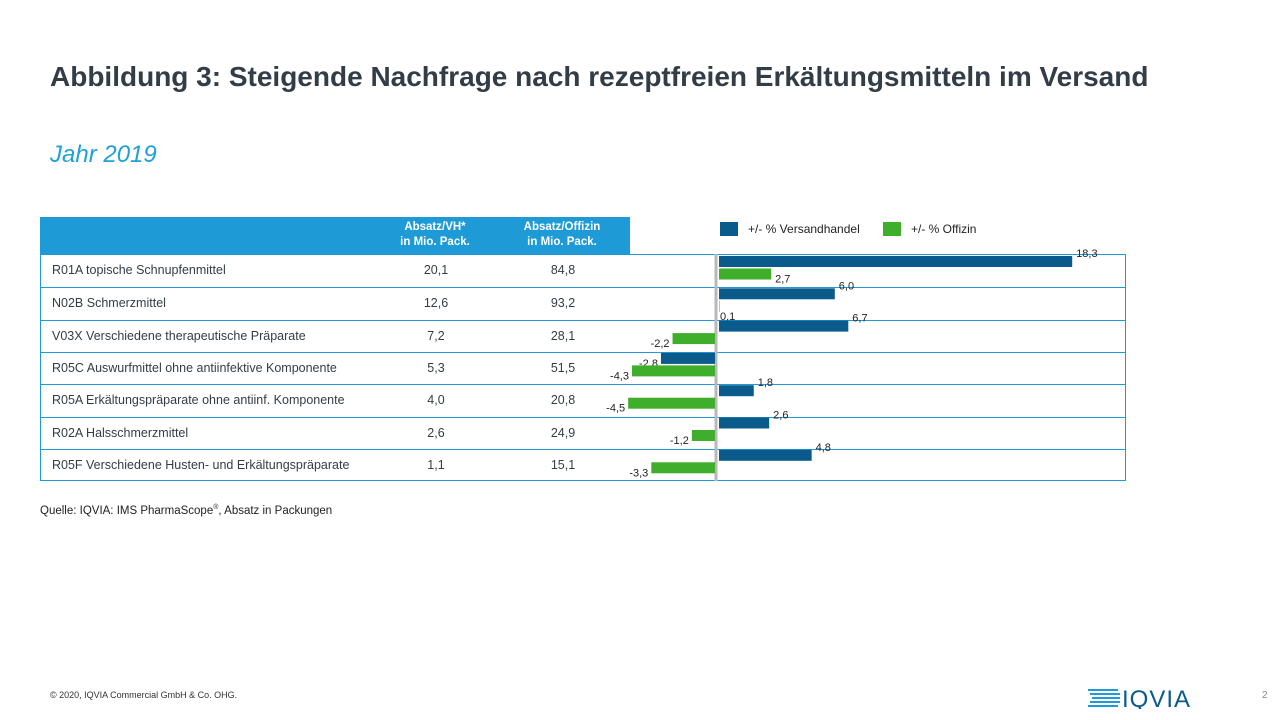 This screenshot has width=1280, height=720. I want to click on page-number: 2, so click(1265, 695).